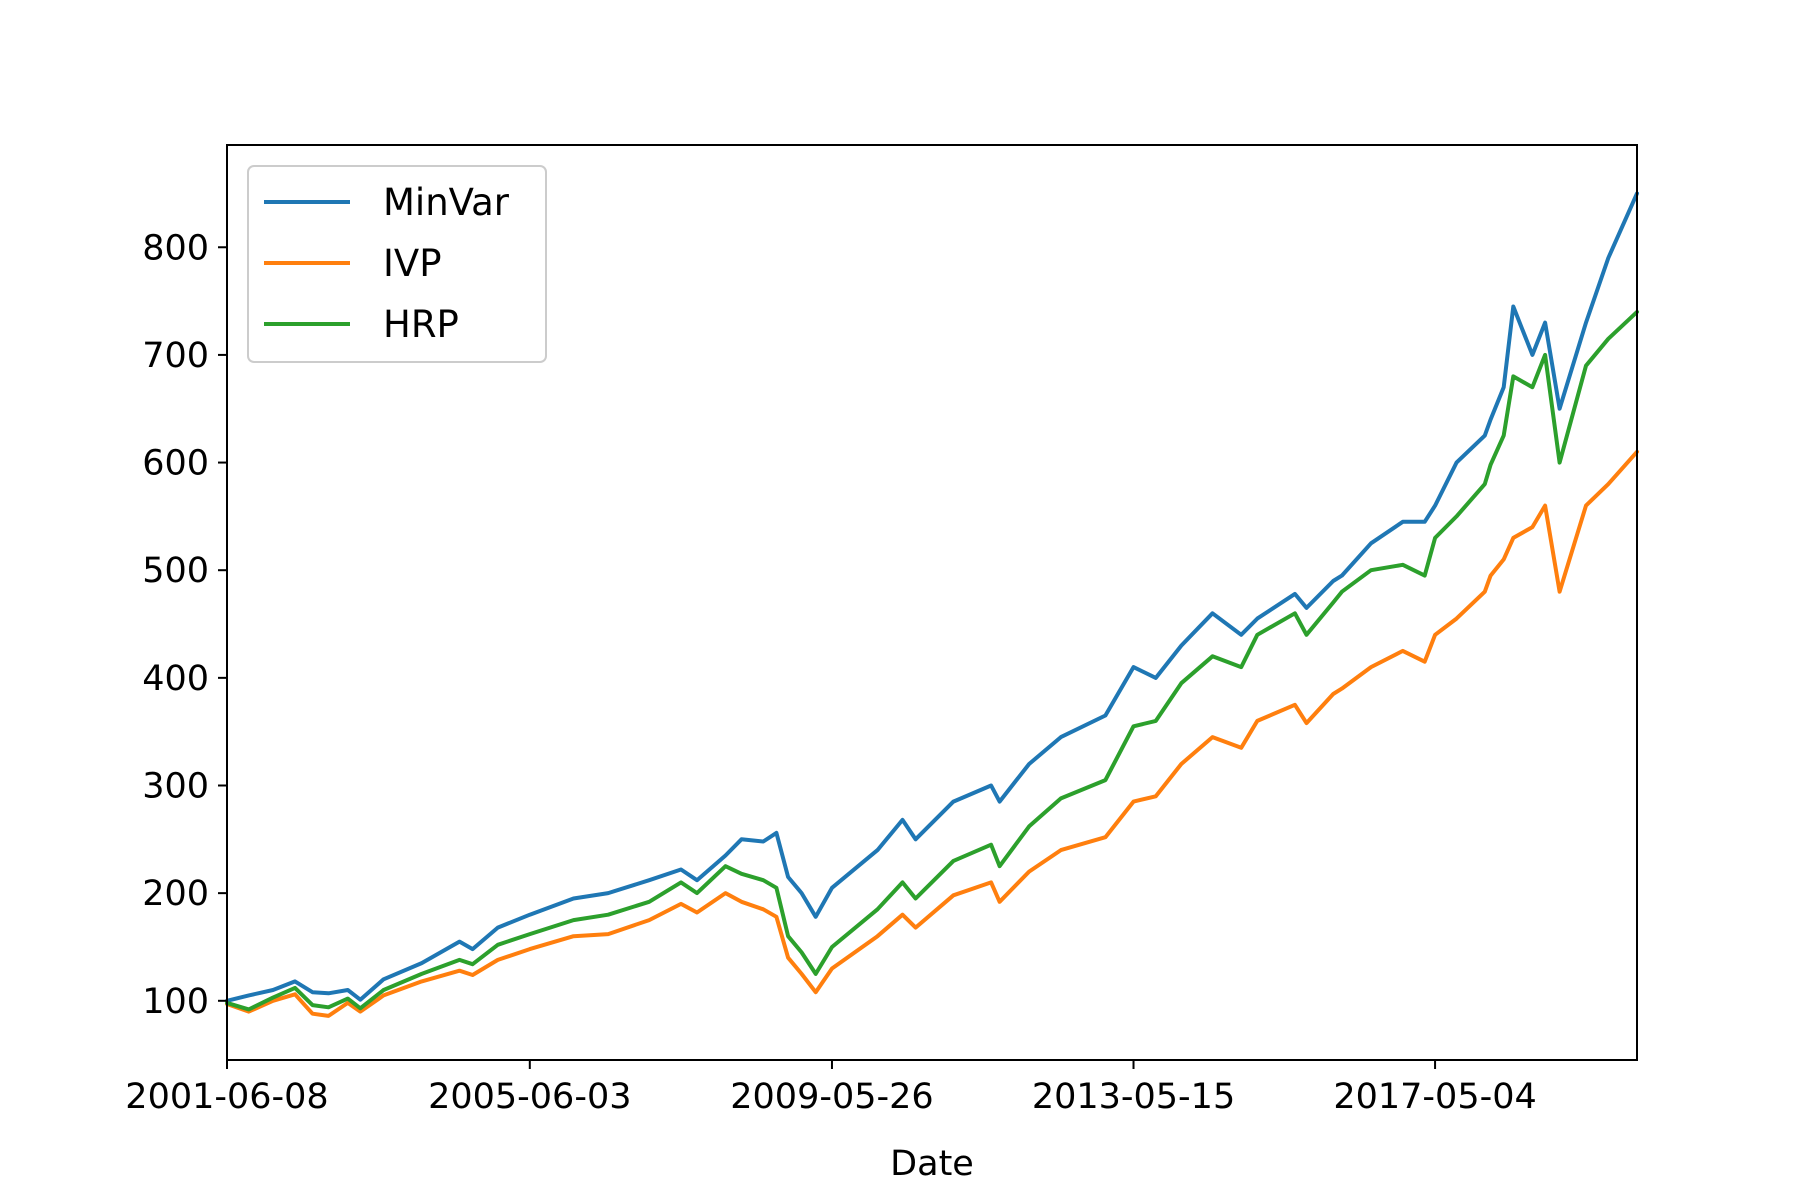  I want to click on y-tick-label: 200, so click(175, 894).